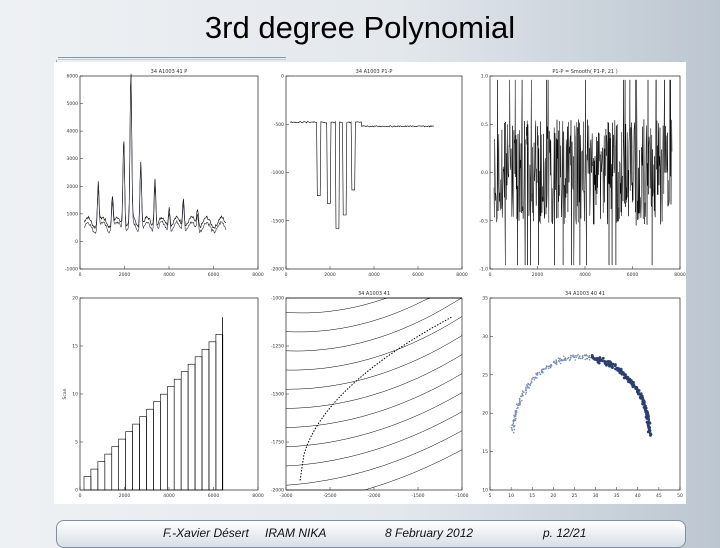 The height and width of the screenshot is (548, 720). I want to click on ytick-label: 2000, so click(73, 187).